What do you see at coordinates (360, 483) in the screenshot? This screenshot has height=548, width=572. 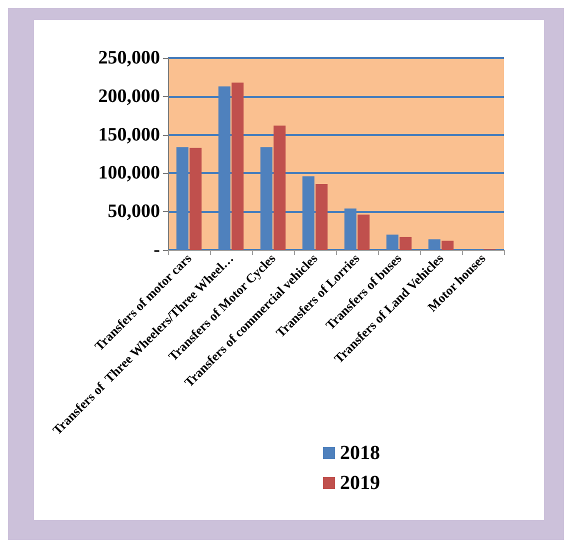 I see `legend-label: 2019` at bounding box center [360, 483].